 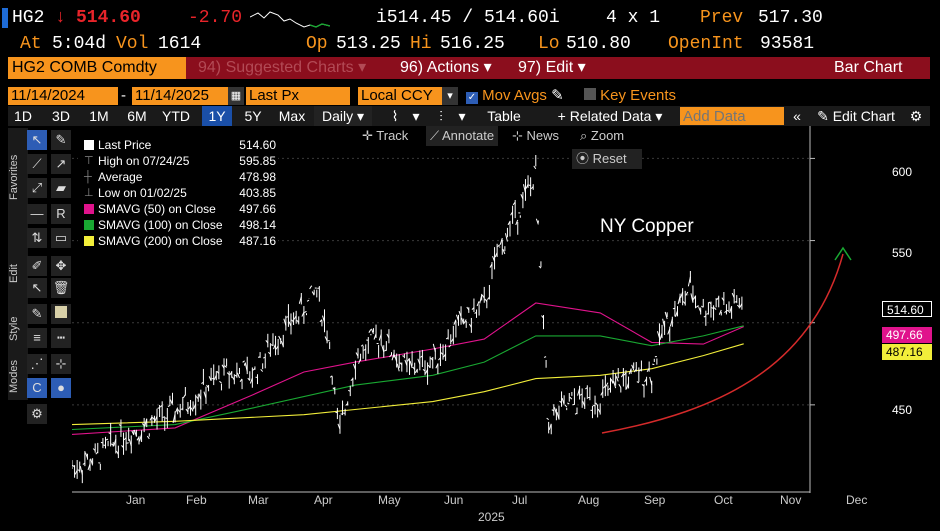 What do you see at coordinates (520, 500) in the screenshot?
I see `x-tick-label: Jul` at bounding box center [520, 500].